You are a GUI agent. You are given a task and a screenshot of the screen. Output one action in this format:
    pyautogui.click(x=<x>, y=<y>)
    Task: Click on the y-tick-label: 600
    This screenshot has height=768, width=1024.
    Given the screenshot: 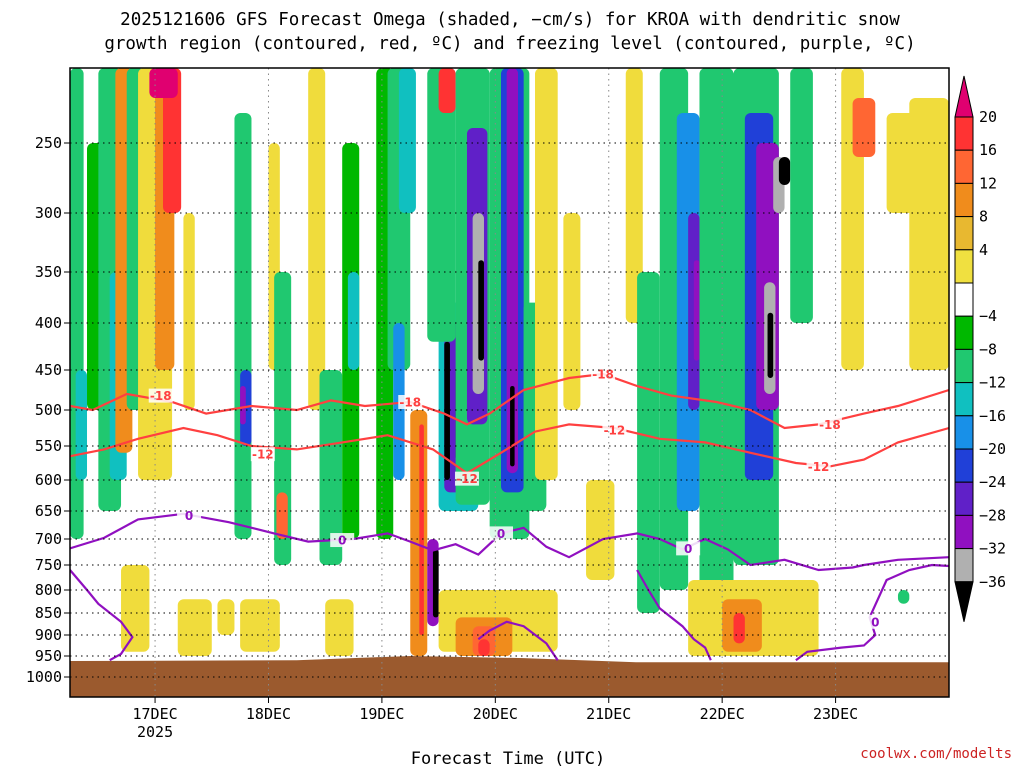 What is the action you would take?
    pyautogui.click(x=48, y=480)
    